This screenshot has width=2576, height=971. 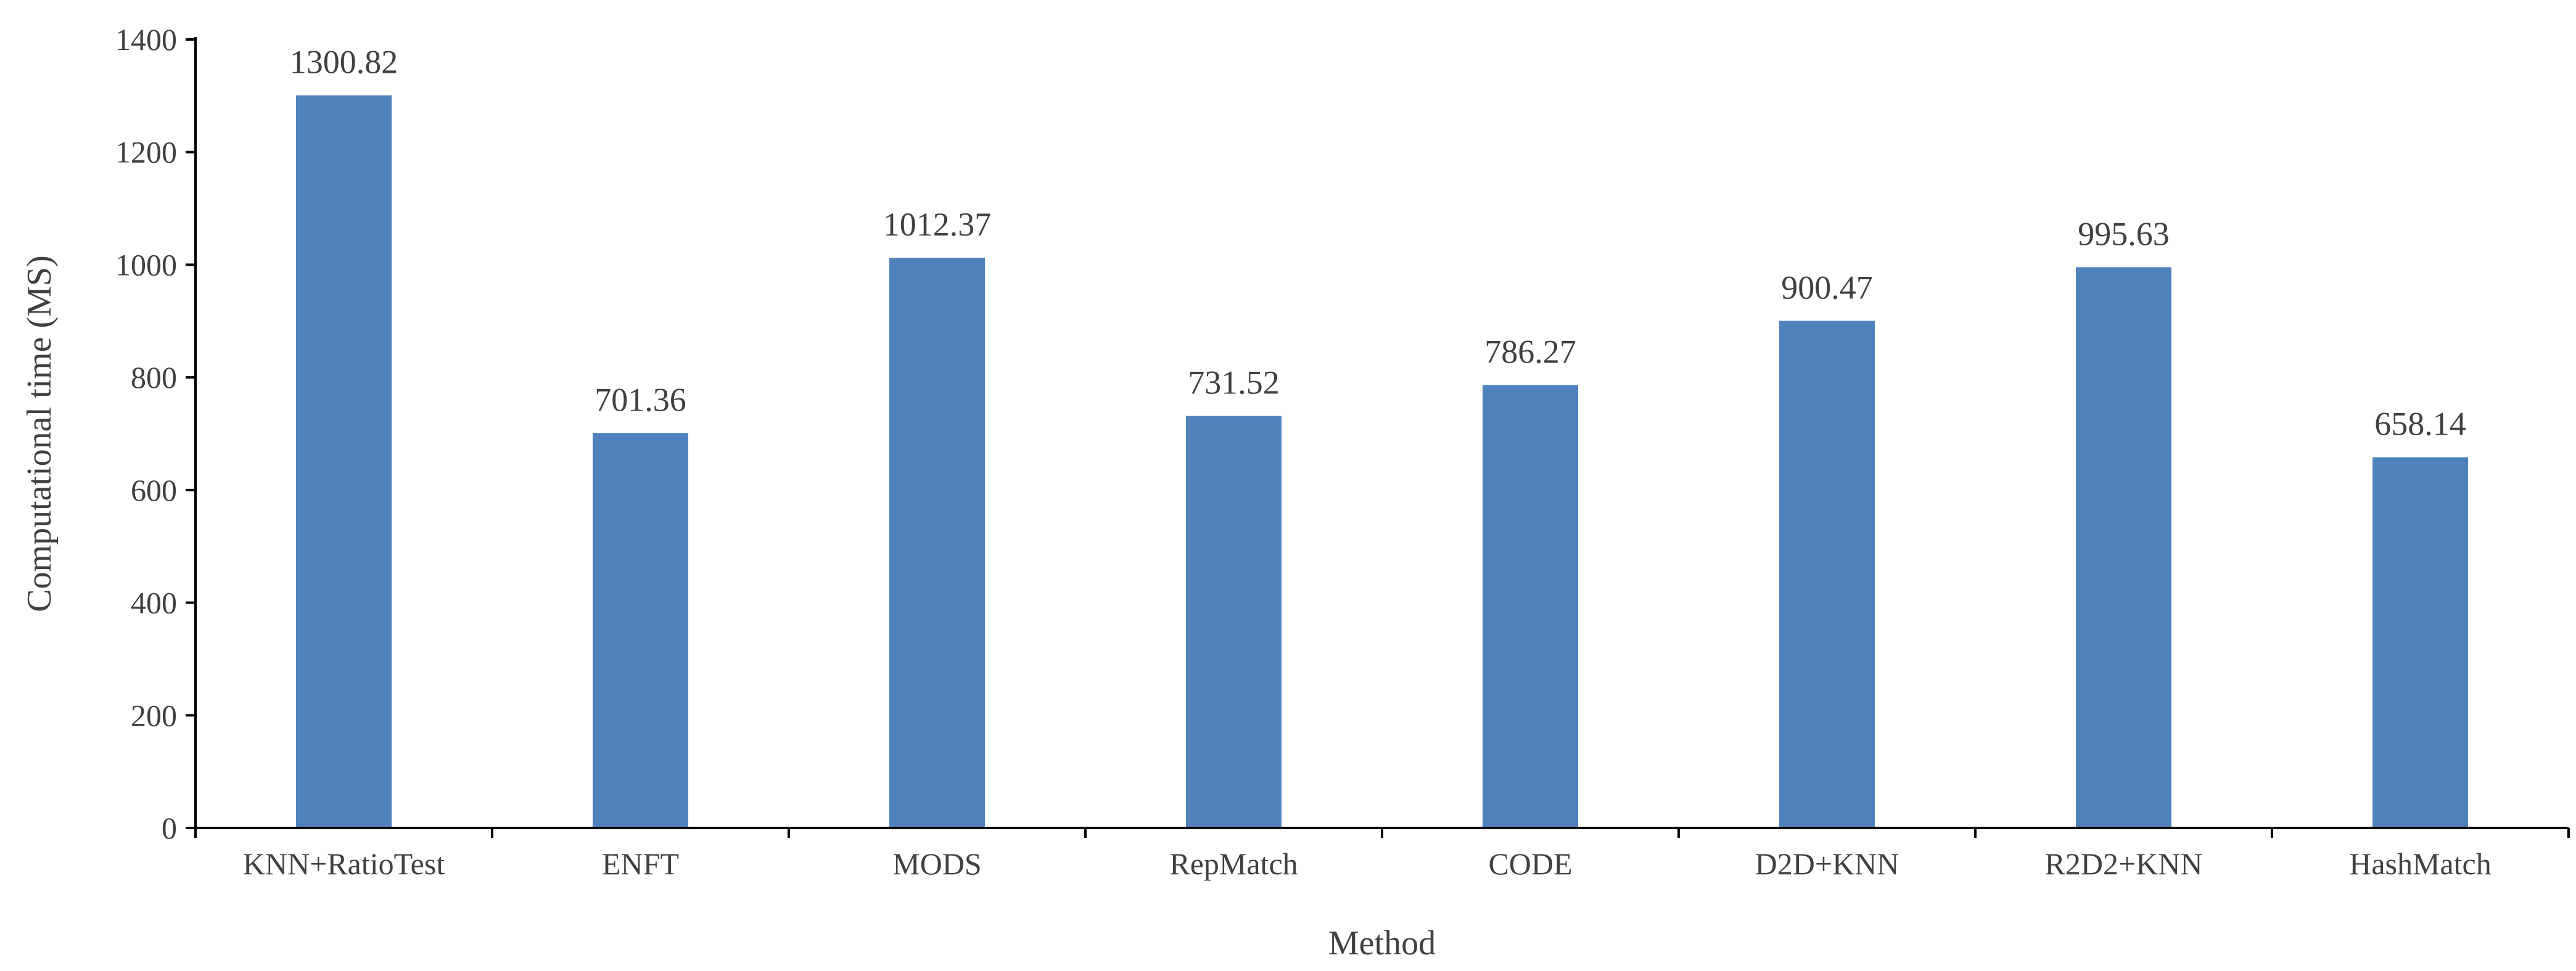 What do you see at coordinates (1530, 864) in the screenshot?
I see `x-tick-label: CODE` at bounding box center [1530, 864].